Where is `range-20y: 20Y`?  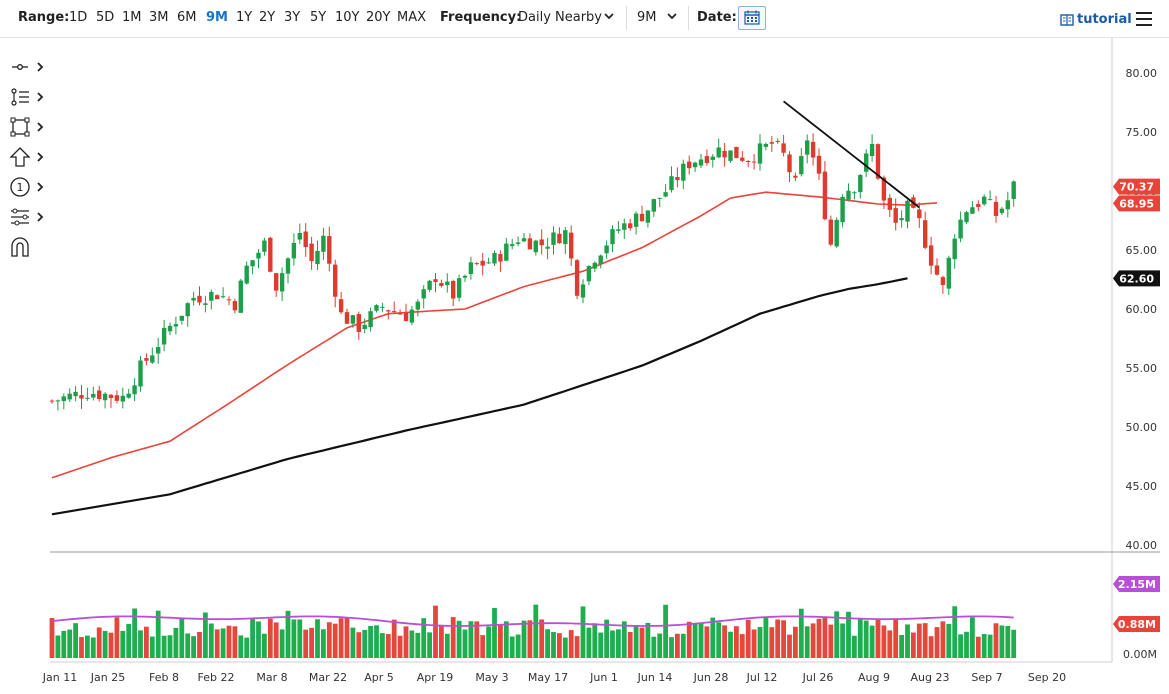 range-20y: 20Y is located at coordinates (378, 17).